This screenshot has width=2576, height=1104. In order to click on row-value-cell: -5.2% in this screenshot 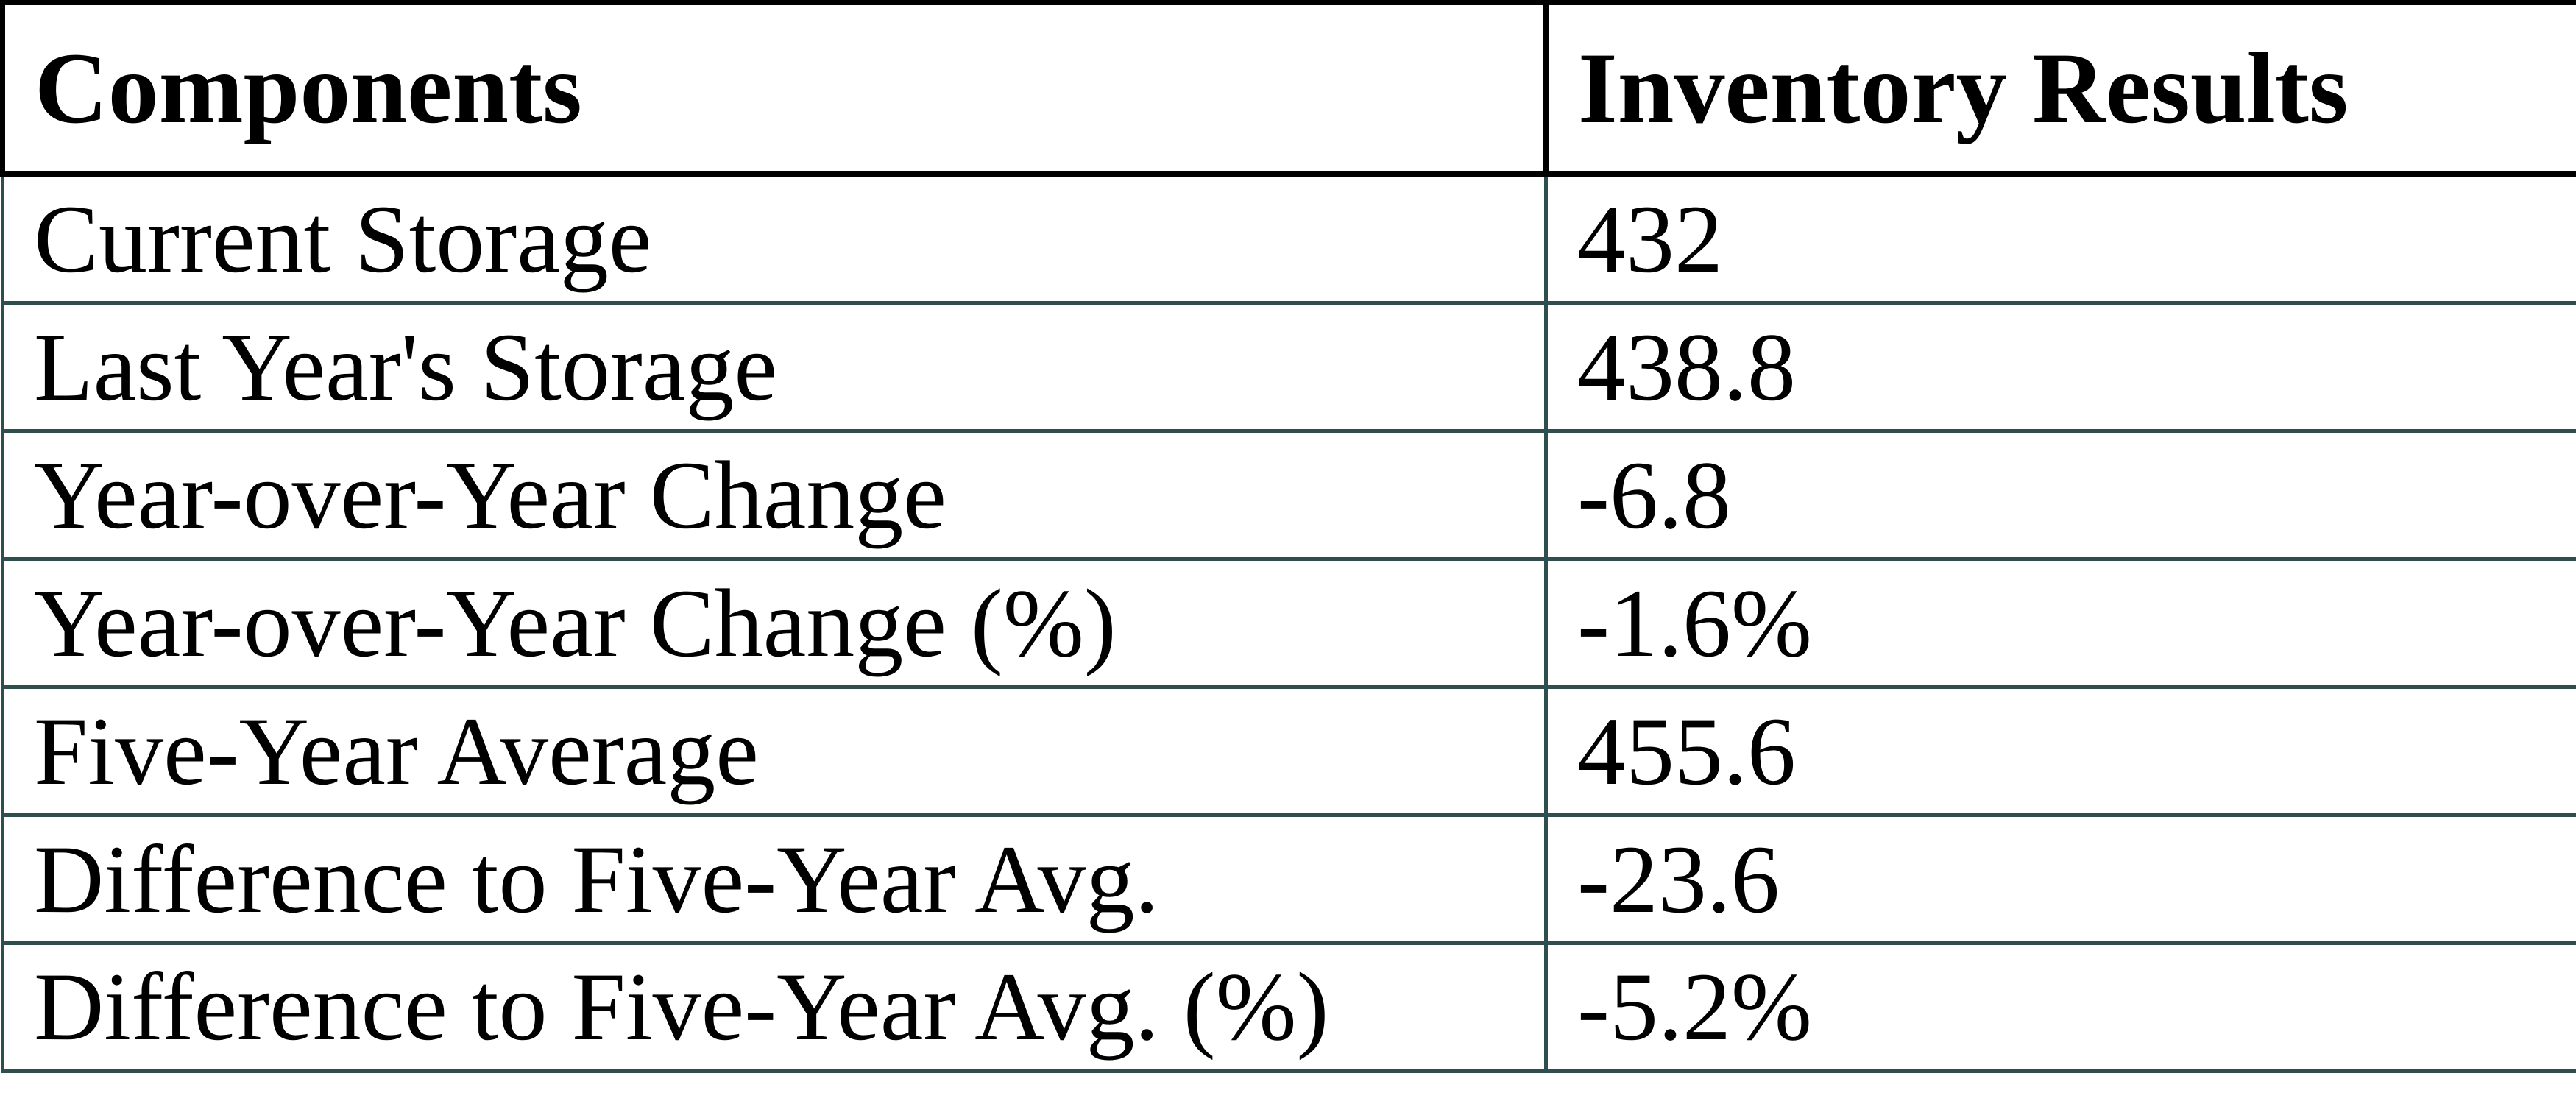, I will do `click(2060, 1007)`.